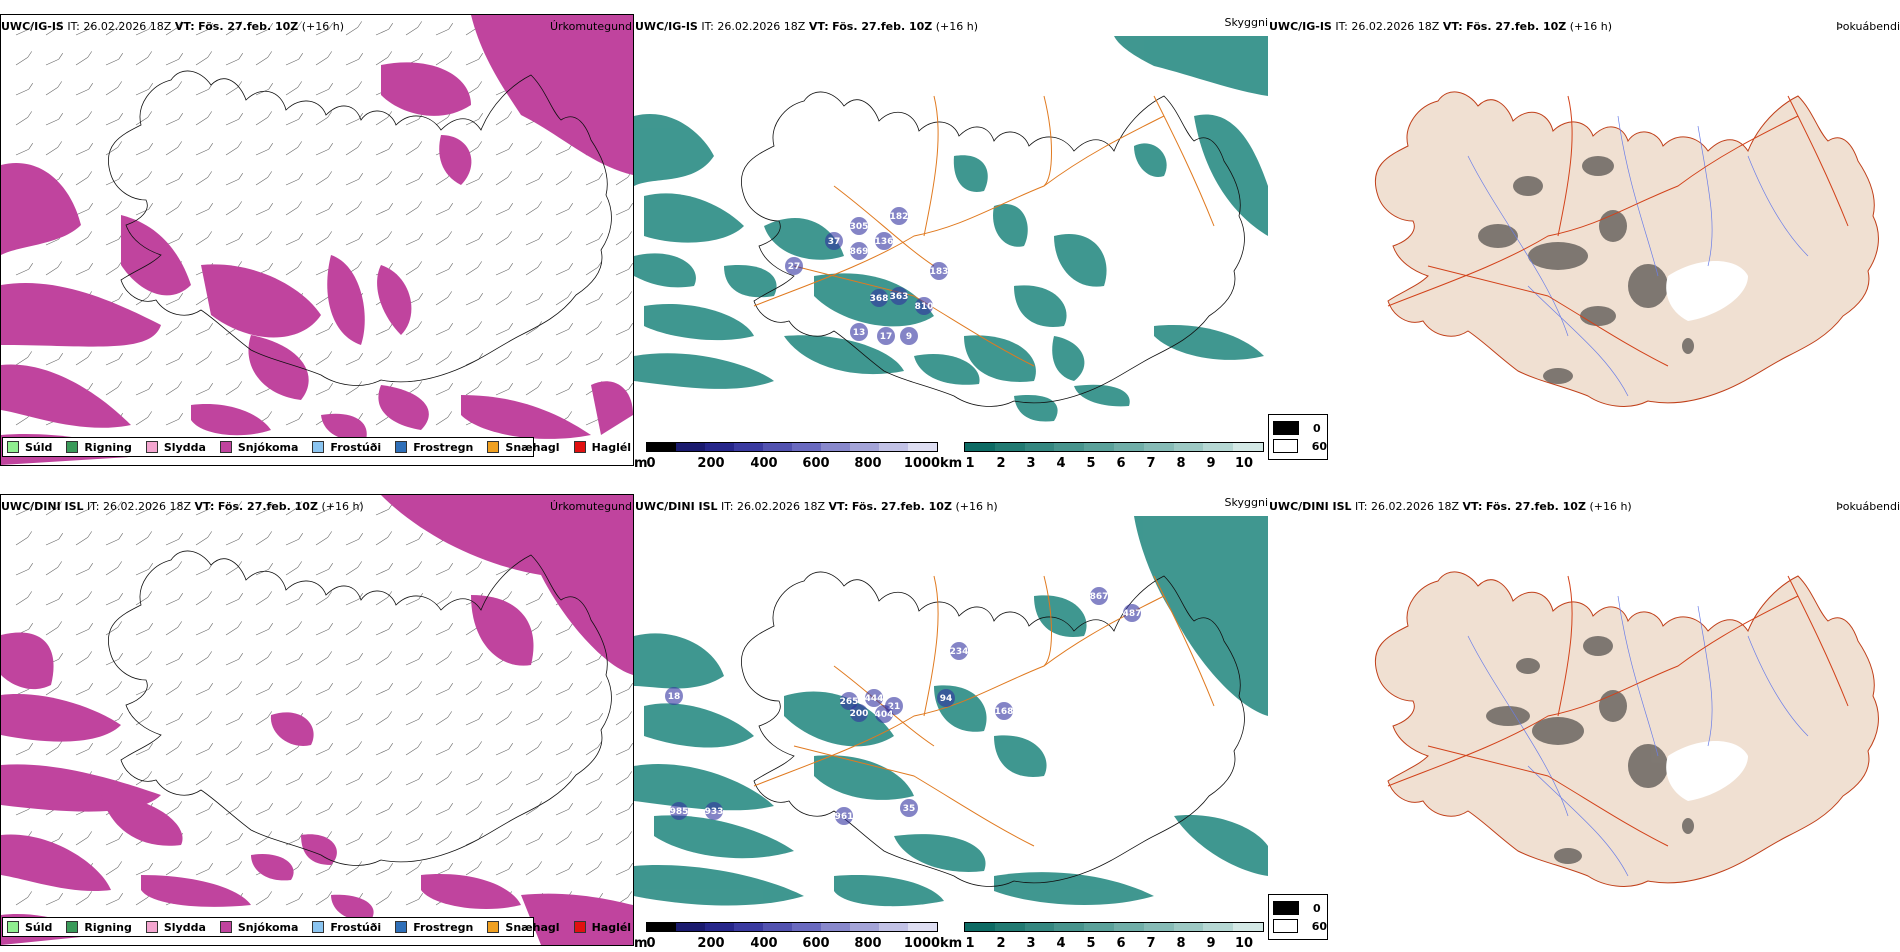 The image size is (1900, 952). Describe the element at coordinates (591, 506) in the screenshot. I see `precip-title-bottom: Úrkomutegund` at that location.